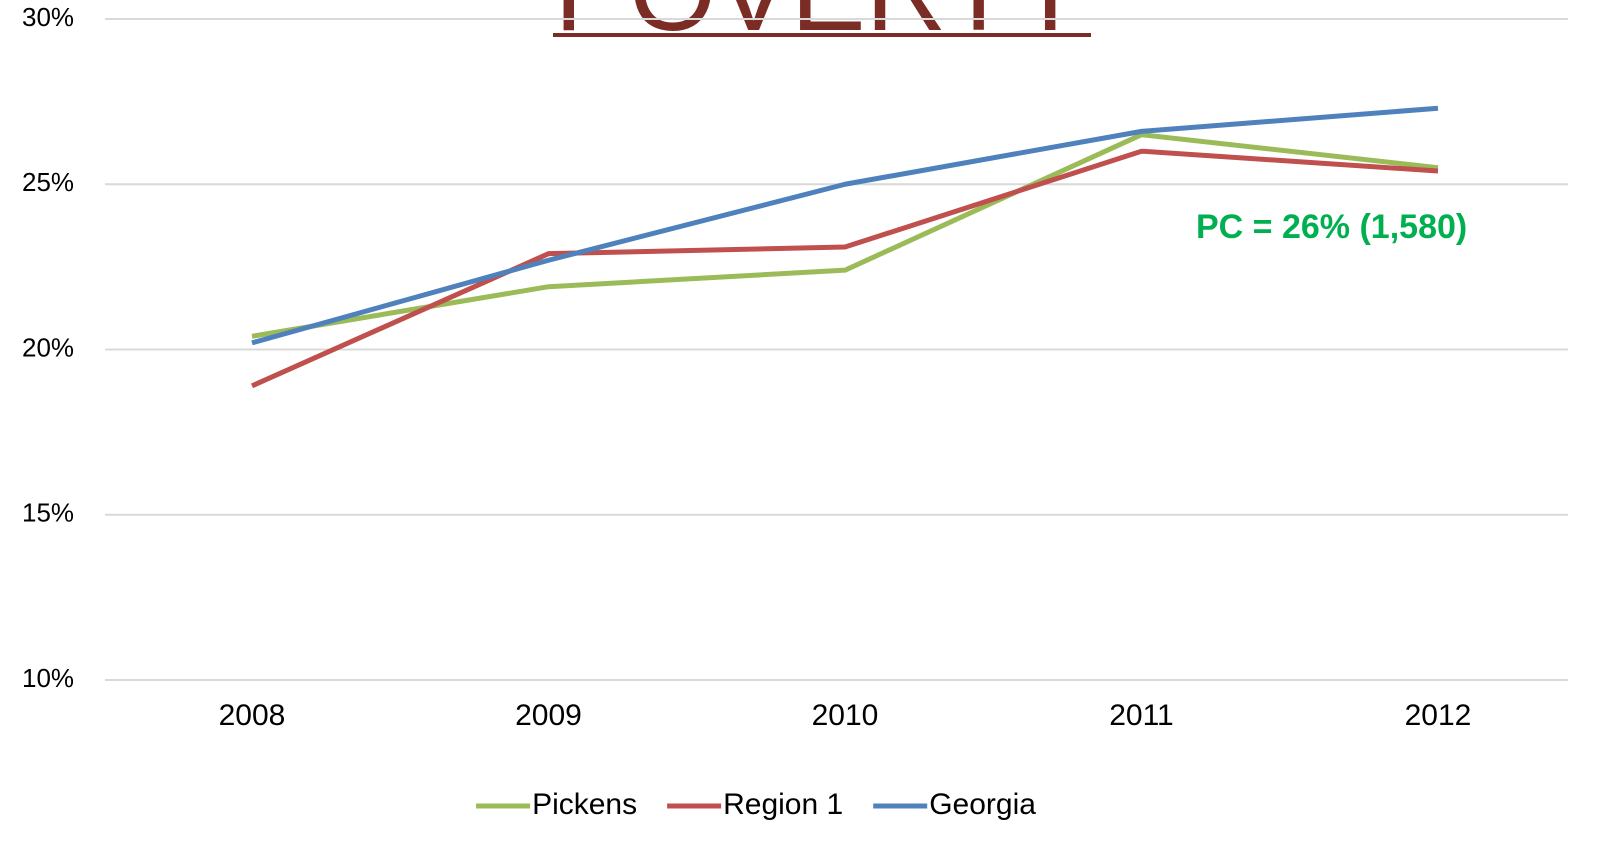 This screenshot has width=1617, height=857. What do you see at coordinates (48, 182) in the screenshot?
I see `y-tick-label: 25%` at bounding box center [48, 182].